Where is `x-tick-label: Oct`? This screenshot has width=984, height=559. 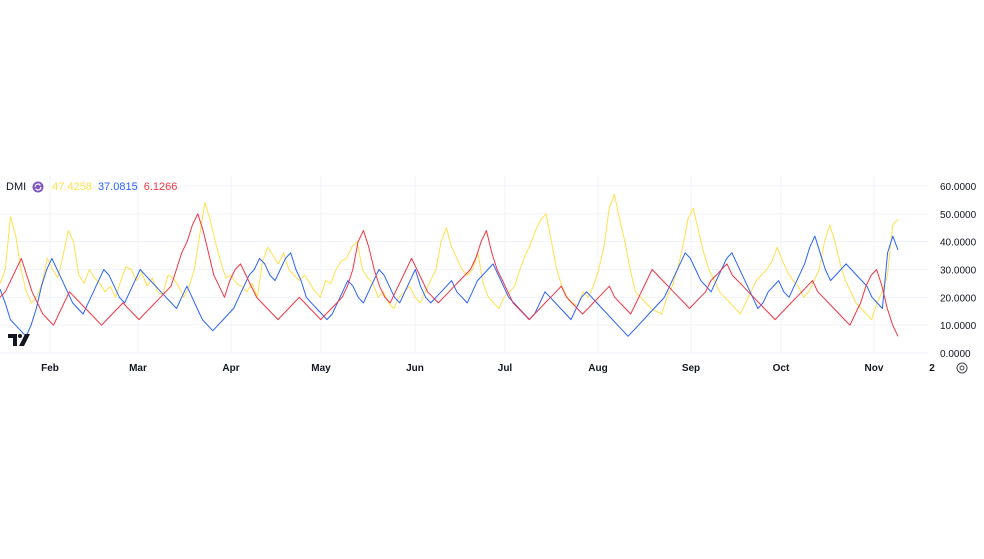
x-tick-label: Oct is located at coordinates (781, 368).